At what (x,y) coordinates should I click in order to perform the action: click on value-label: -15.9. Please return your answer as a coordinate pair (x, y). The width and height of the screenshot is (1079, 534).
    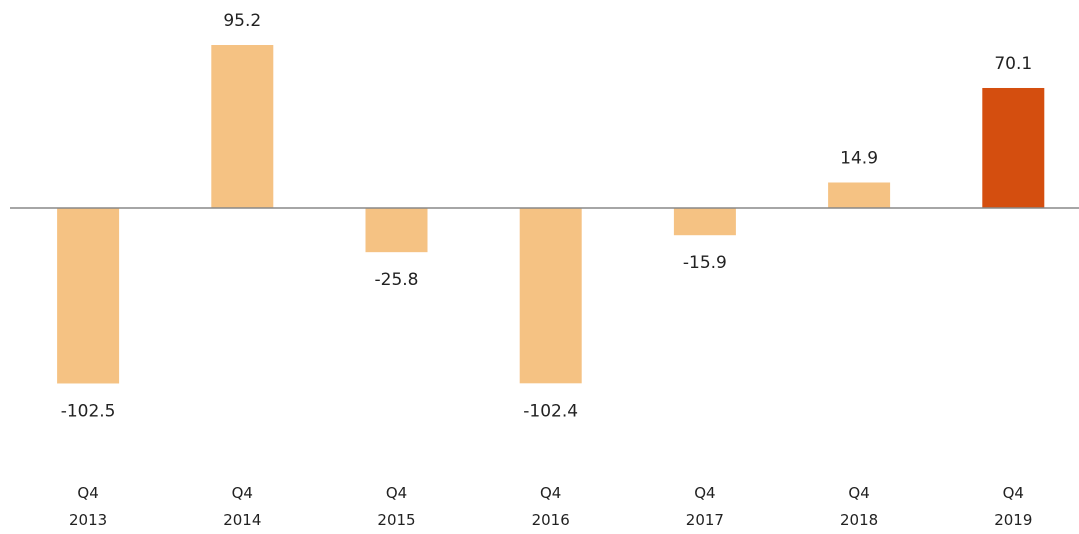
    Looking at the image, I should click on (705, 263).